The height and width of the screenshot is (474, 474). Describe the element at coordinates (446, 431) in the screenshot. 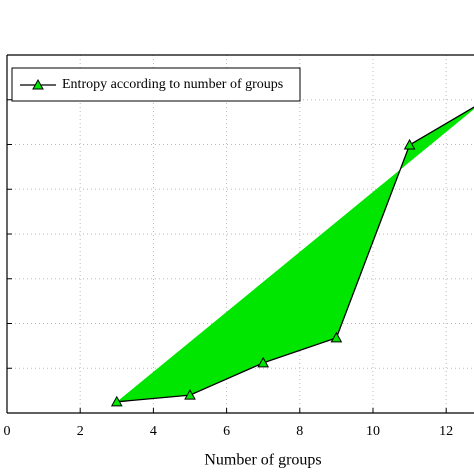

I see `x-tick-label: 12` at that location.